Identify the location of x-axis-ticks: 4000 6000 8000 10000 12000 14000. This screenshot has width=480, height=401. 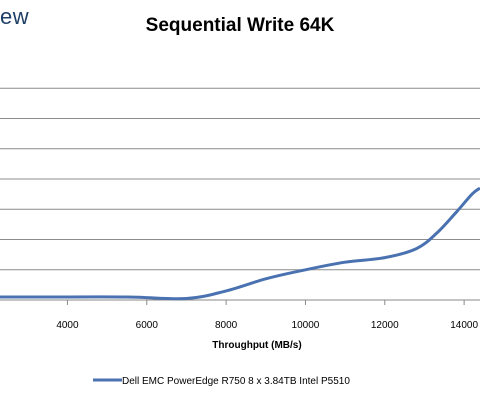
(267, 315).